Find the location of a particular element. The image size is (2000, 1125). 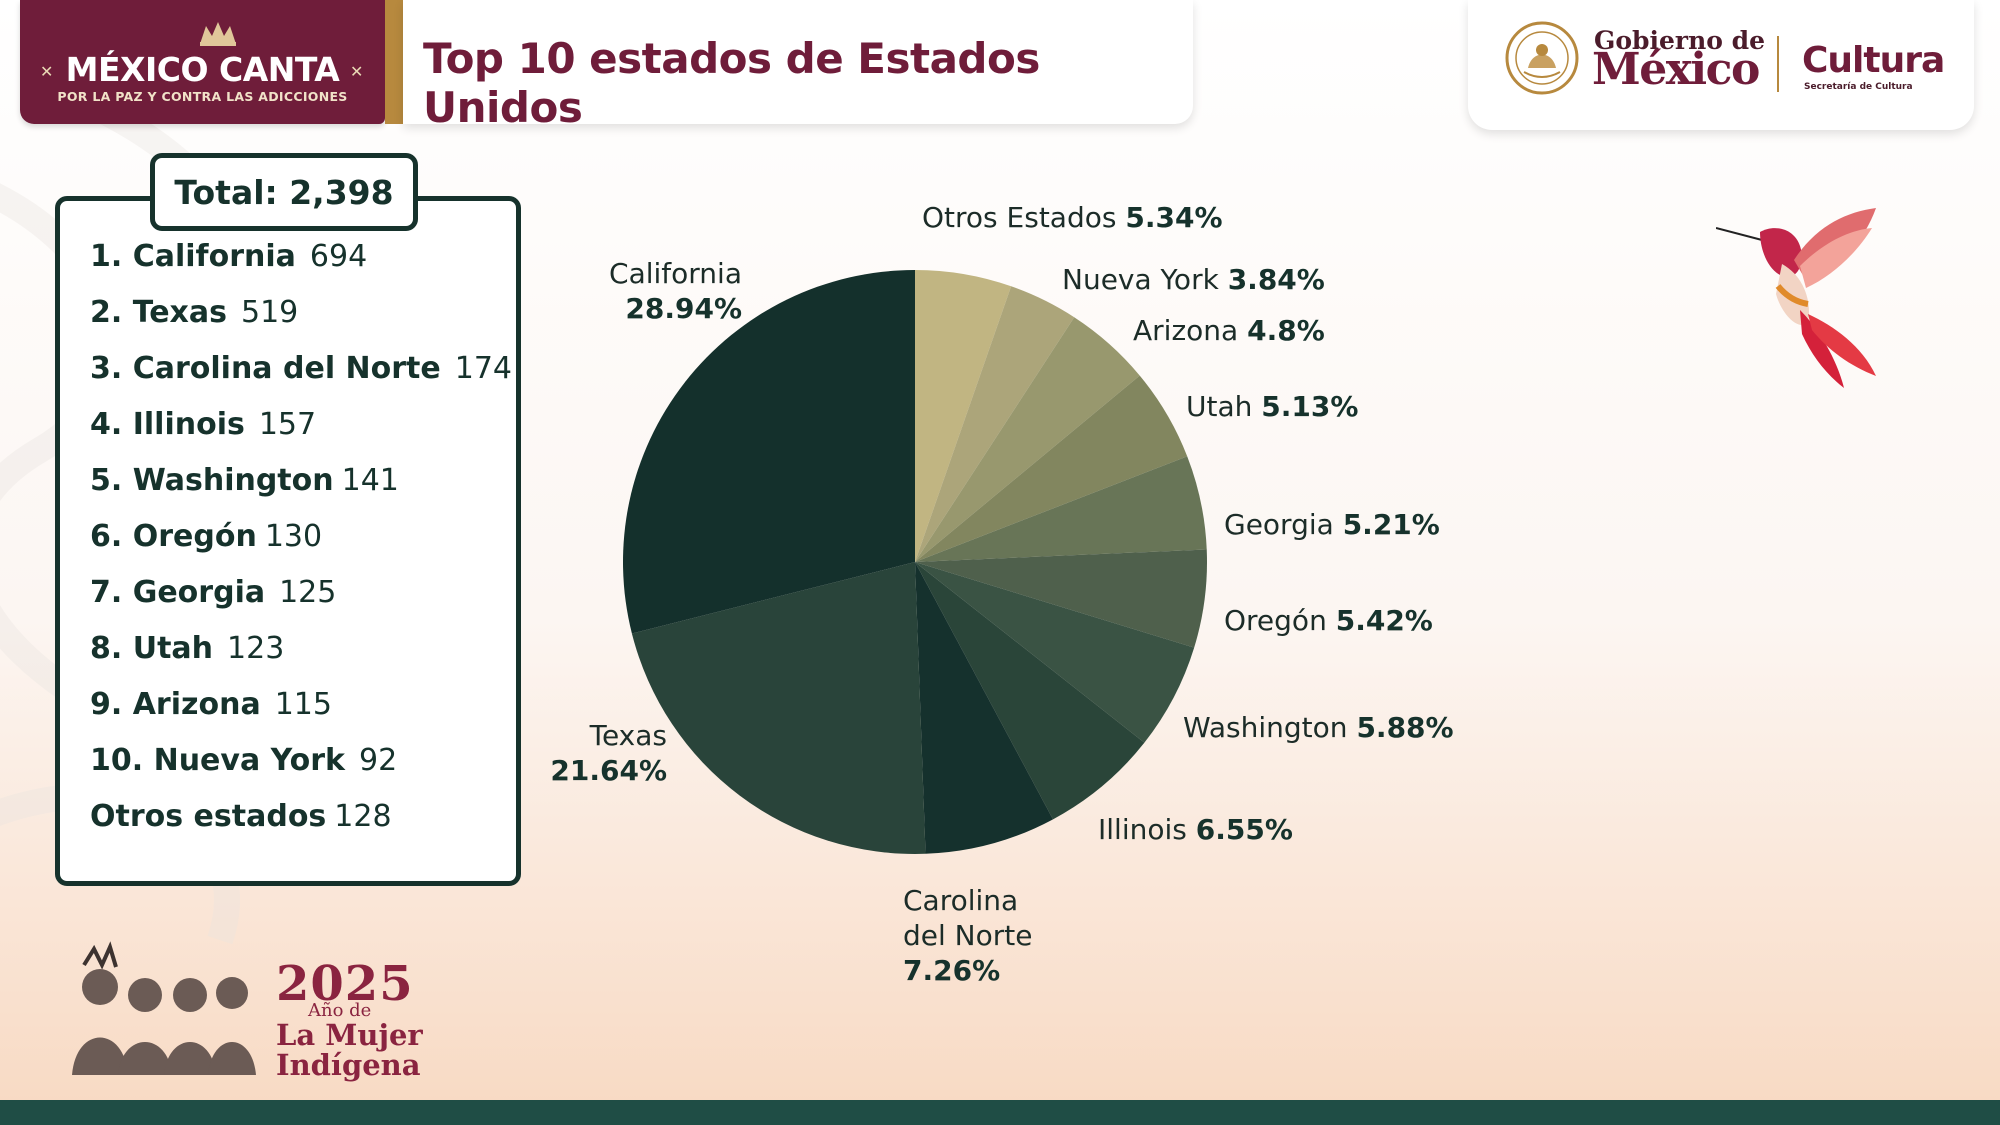

slice-label-carolina-line1: Carolina is located at coordinates (960, 900).